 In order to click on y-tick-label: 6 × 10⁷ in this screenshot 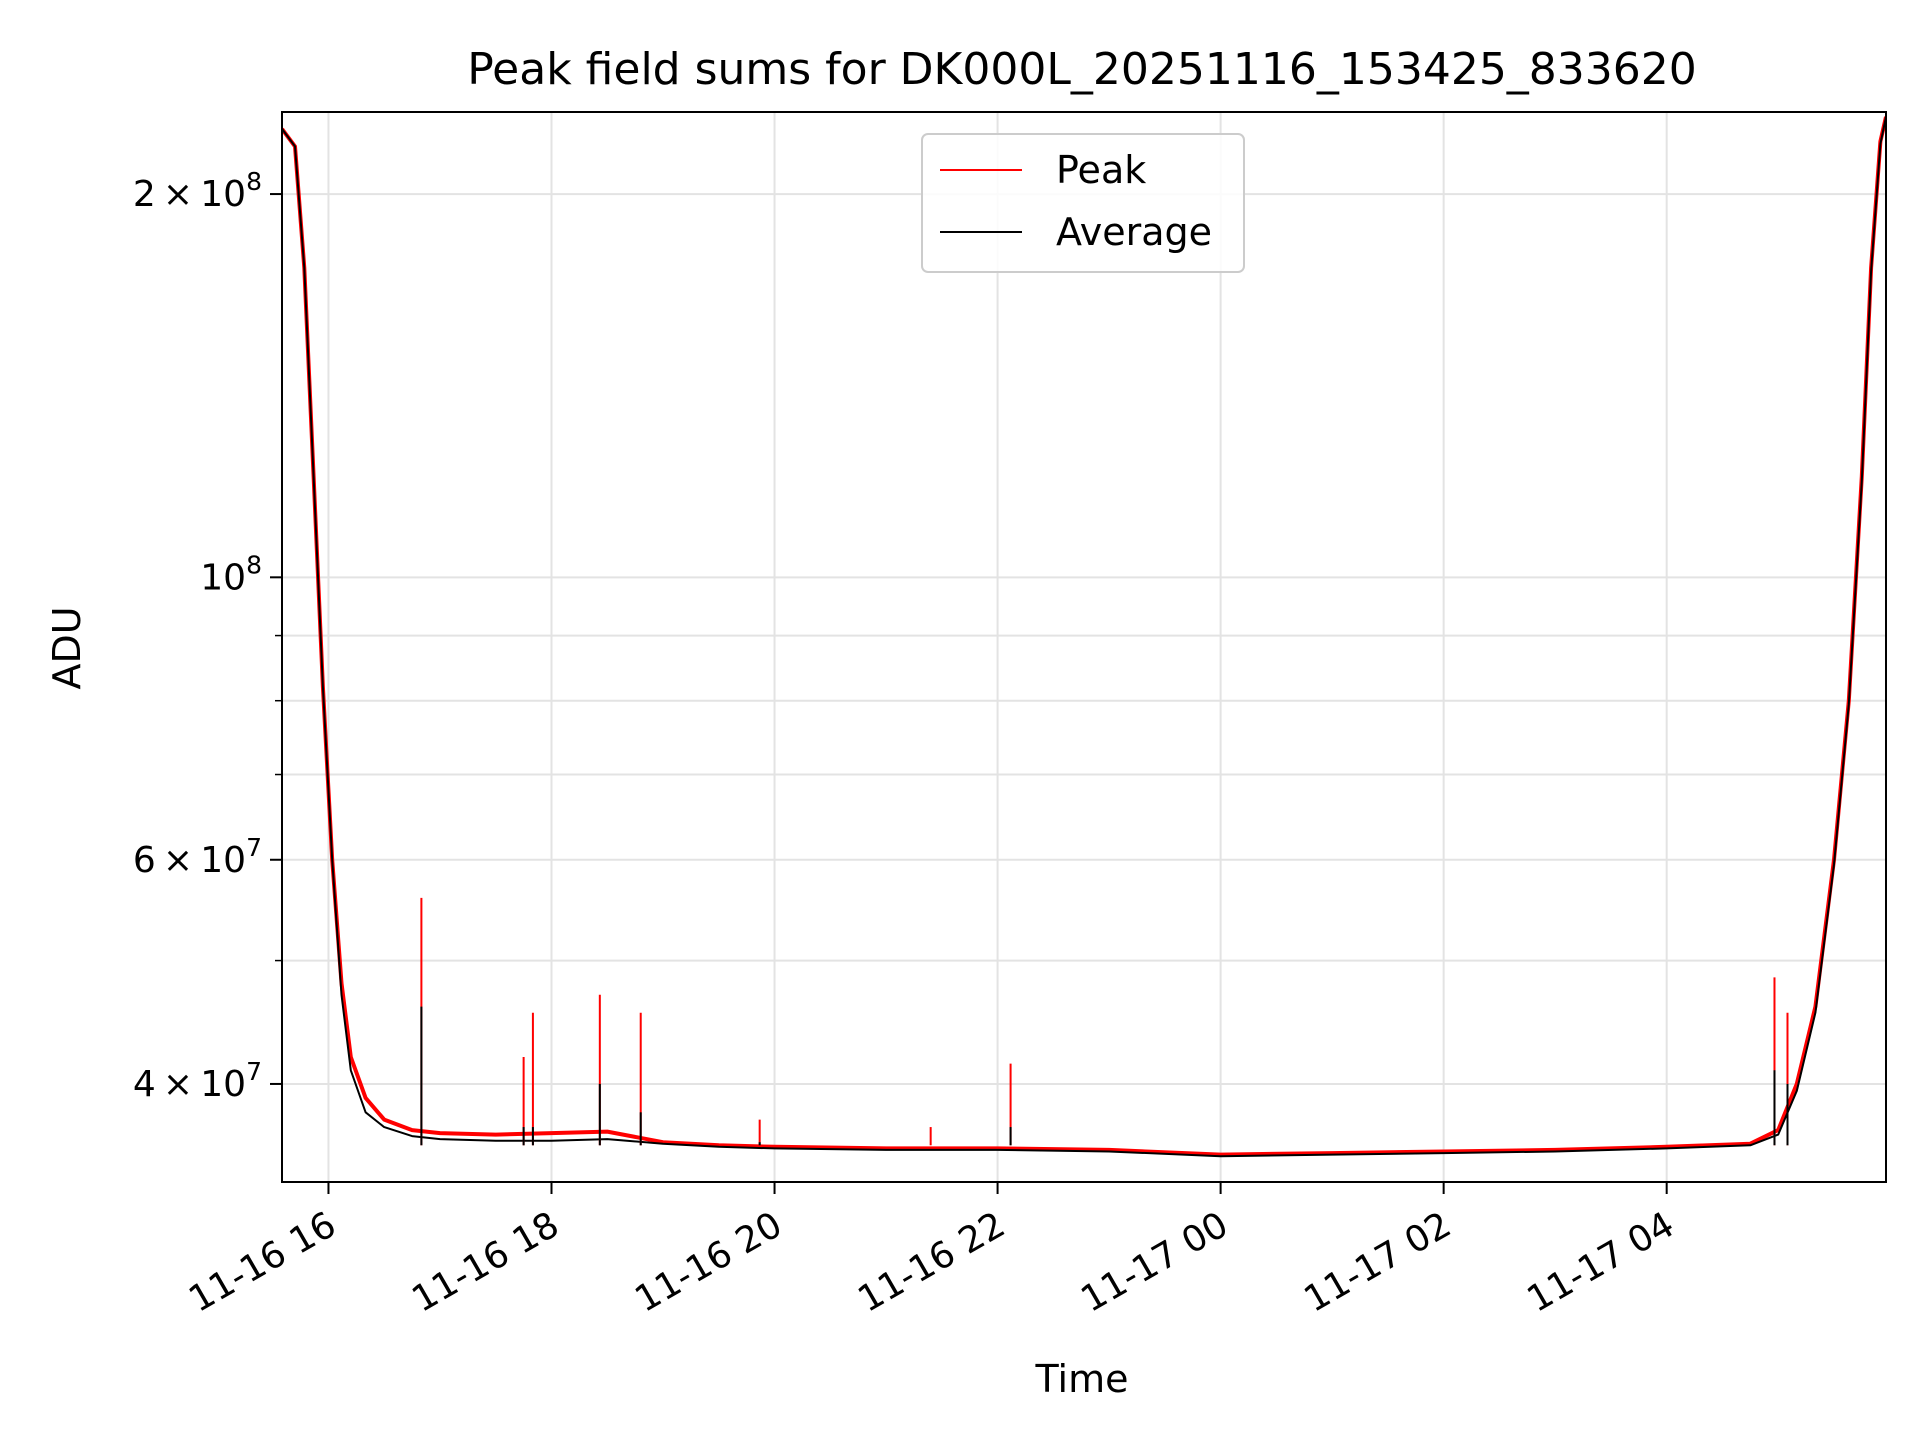, I will do `click(197, 857)`.